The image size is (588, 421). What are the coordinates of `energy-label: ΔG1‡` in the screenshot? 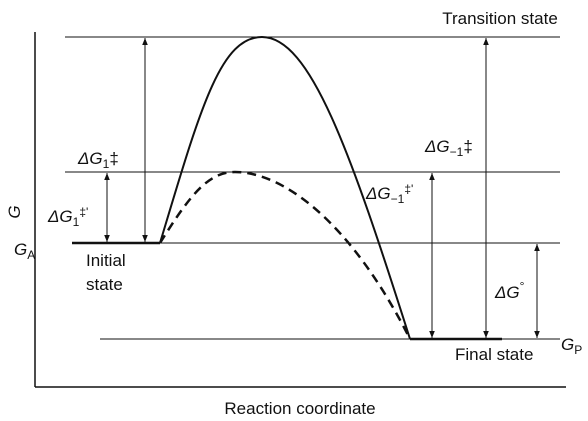 It's located at (98, 160).